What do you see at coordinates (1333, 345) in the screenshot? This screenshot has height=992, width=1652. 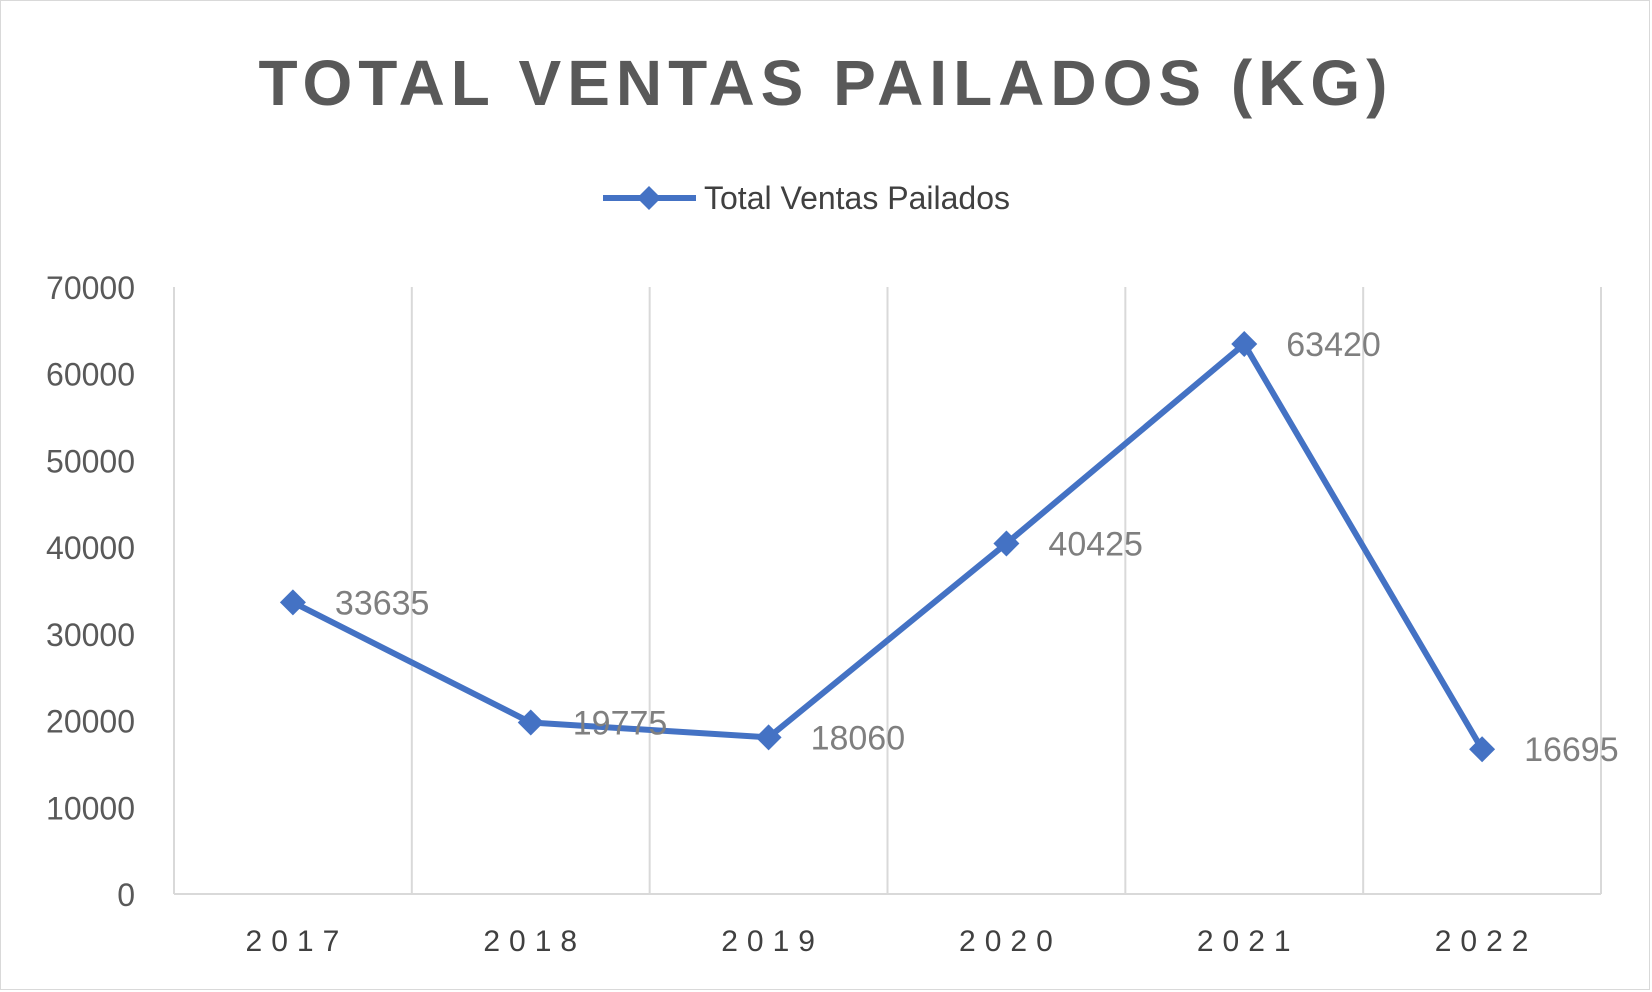 I see `data-label: 63420` at bounding box center [1333, 345].